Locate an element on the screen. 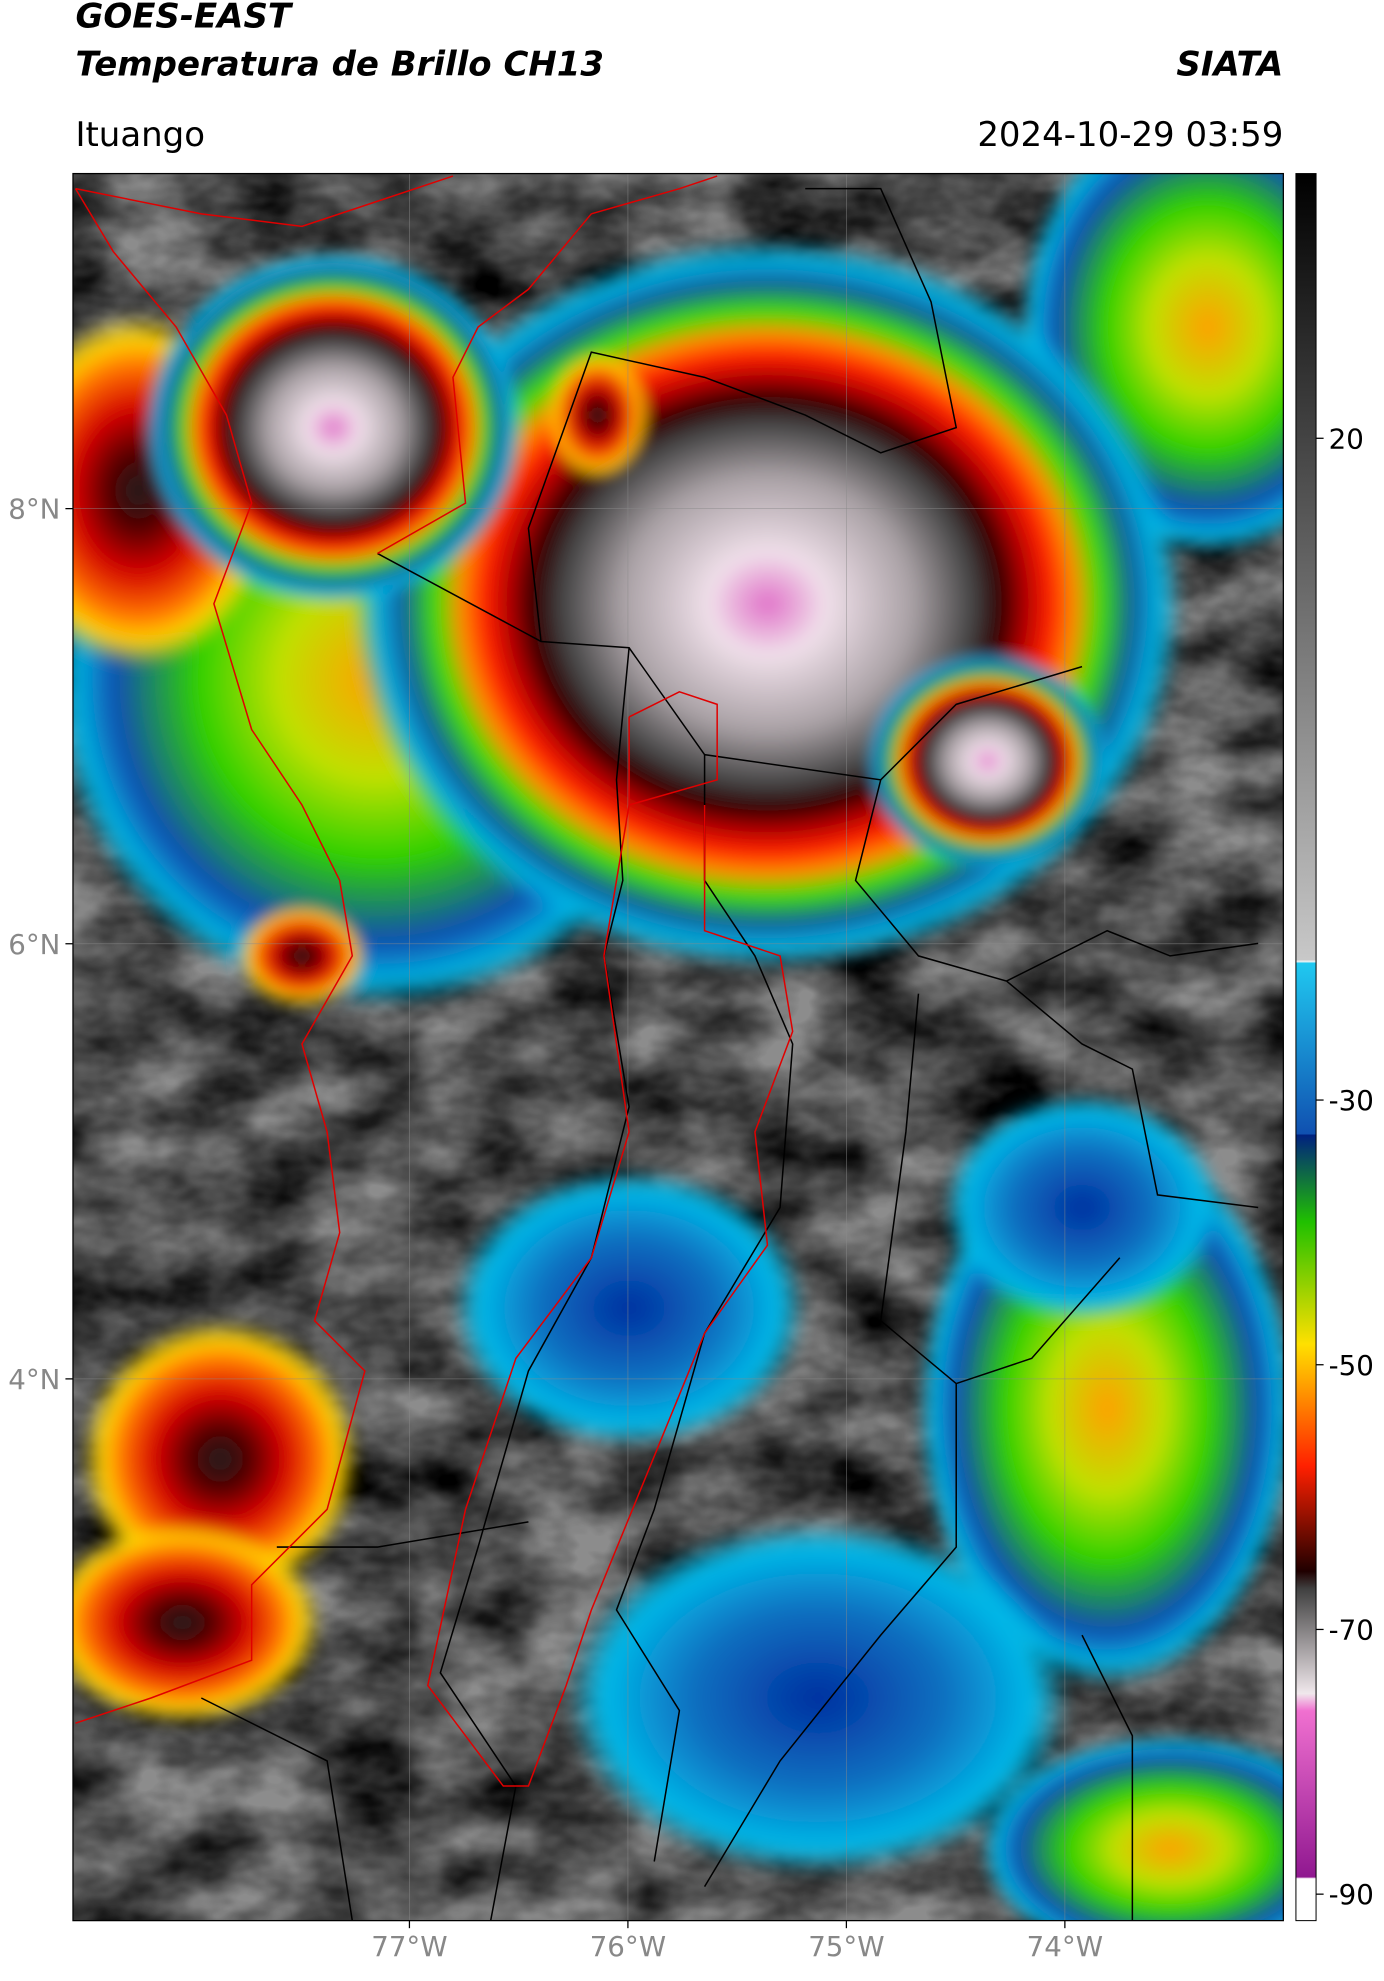 The width and height of the screenshot is (1384, 1981). colorbar-tick-label: -90 is located at coordinates (1351, 1894).